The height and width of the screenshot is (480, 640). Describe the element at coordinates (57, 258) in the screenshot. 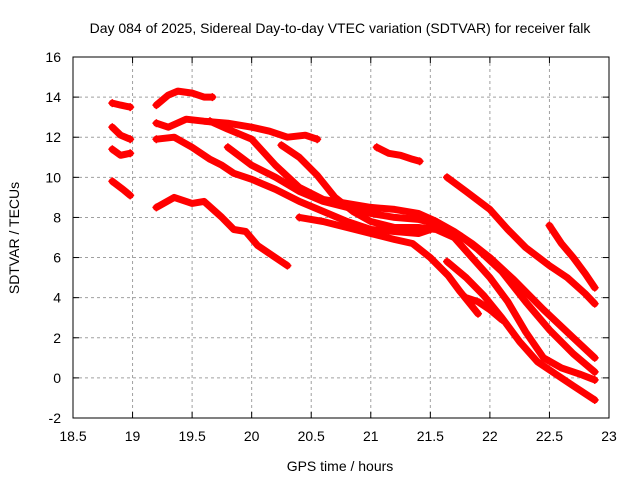

I see `y-tick-label: 6` at that location.